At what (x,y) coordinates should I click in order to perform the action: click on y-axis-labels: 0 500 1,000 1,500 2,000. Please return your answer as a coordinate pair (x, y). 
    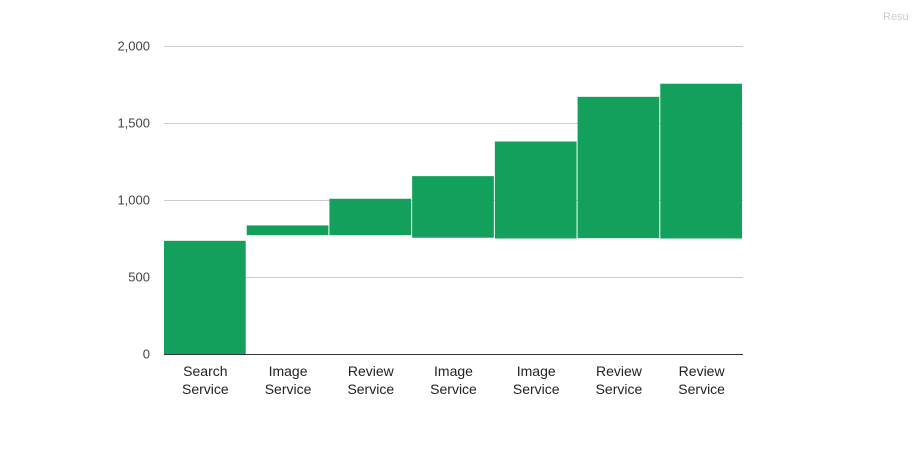
    Looking at the image, I should click on (133, 200).